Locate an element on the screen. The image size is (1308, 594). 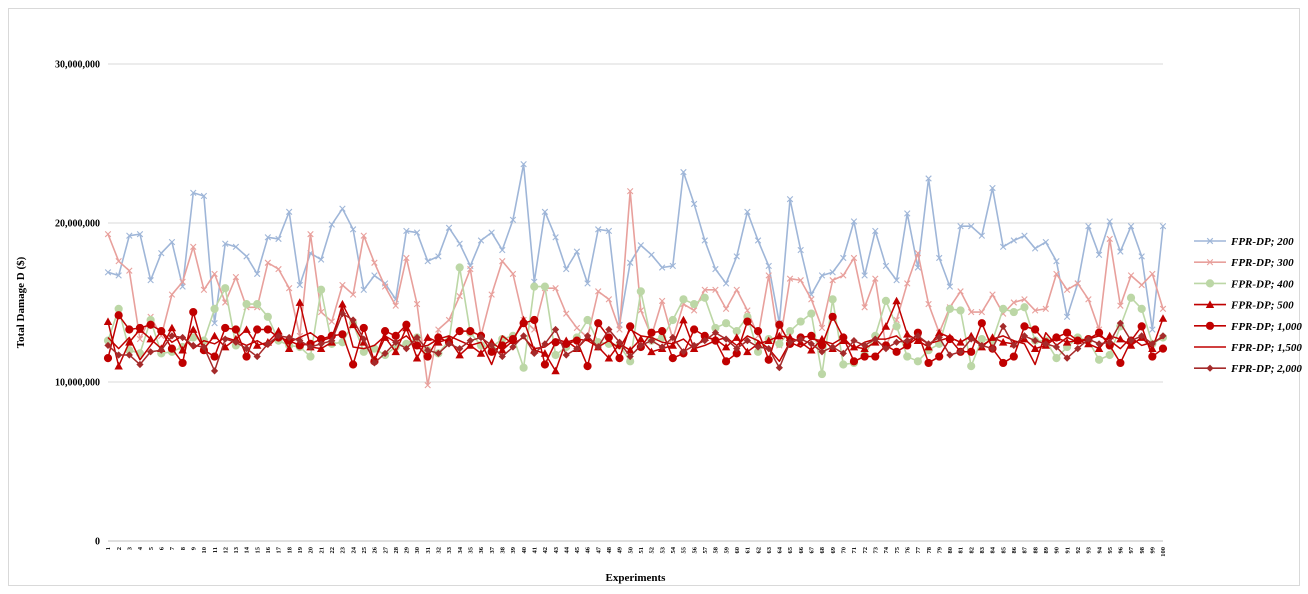
x-tick-label: 2 is located at coordinates (119, 548).